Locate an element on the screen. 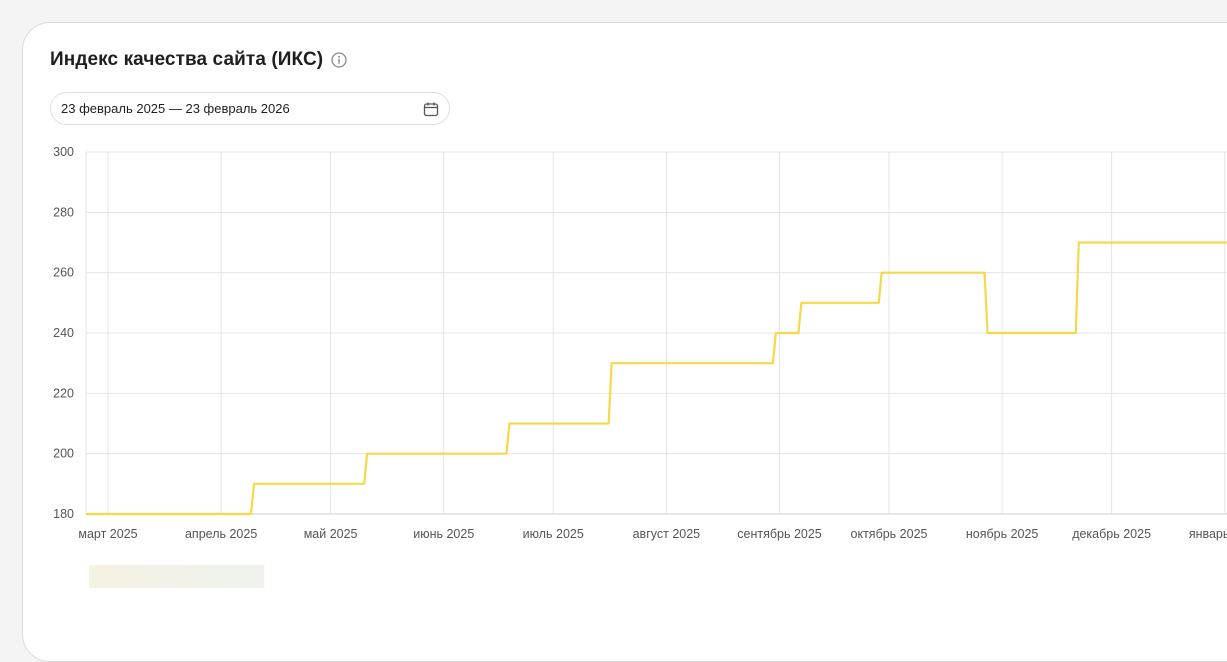 The height and width of the screenshot is (662, 1227). title-row: Индекс качества сайта (ИКС) is located at coordinates (198, 60).